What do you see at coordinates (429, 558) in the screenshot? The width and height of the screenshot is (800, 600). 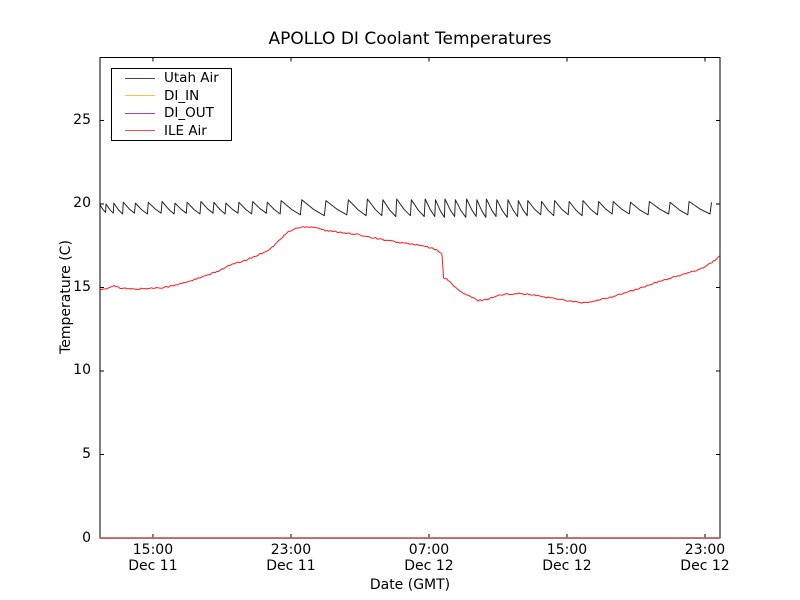 I see `x-tick-label: 07:00 Dec 12` at bounding box center [429, 558].